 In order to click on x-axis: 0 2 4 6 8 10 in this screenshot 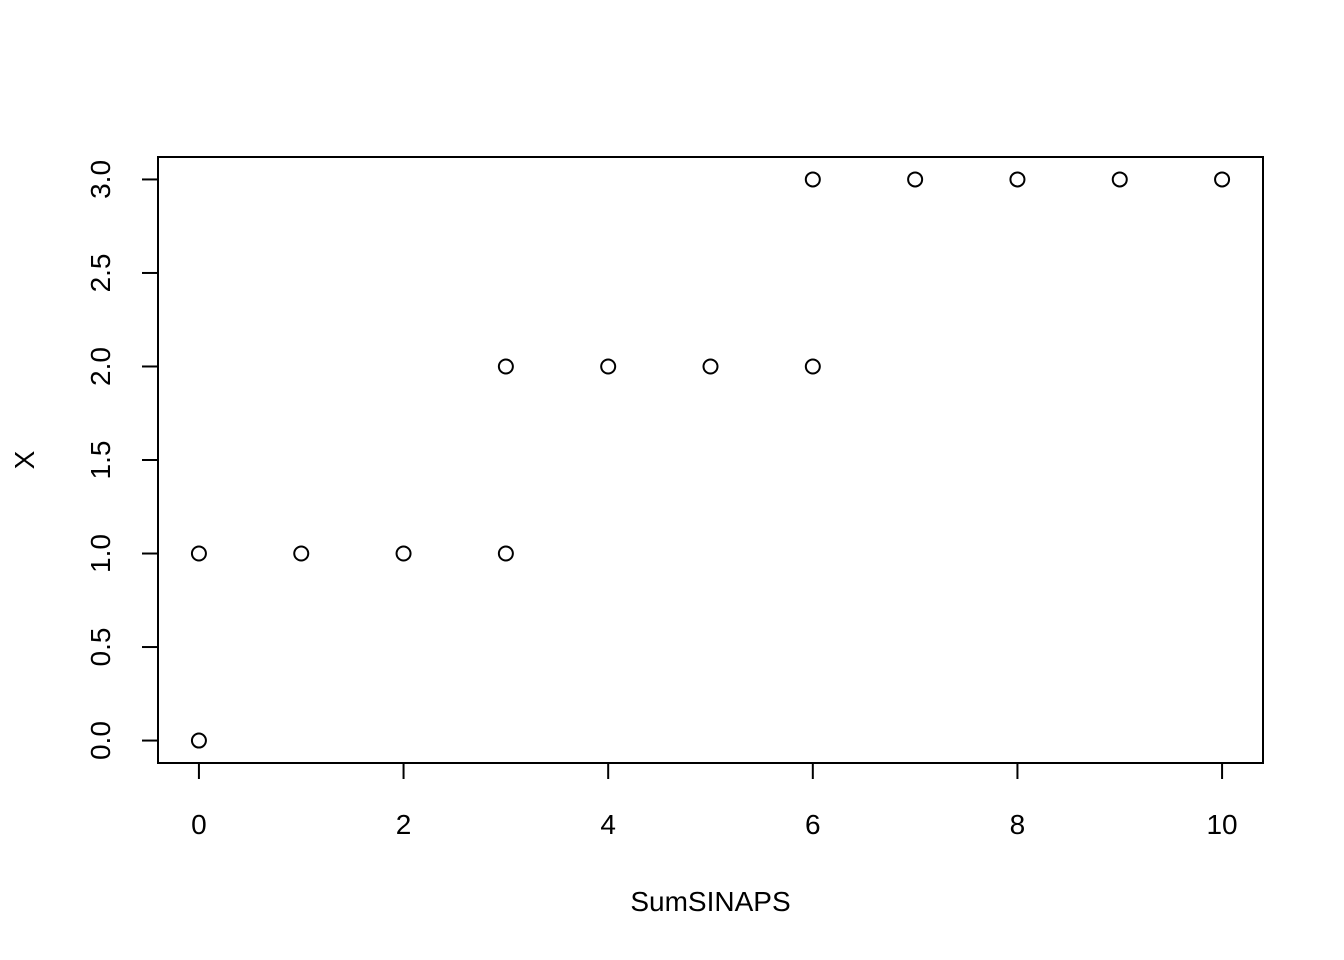, I will do `click(714, 801)`.